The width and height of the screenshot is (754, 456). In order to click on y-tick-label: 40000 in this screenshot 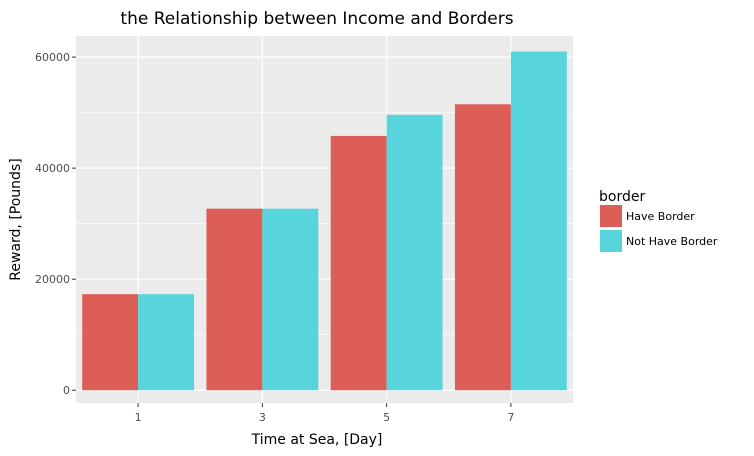, I will do `click(52, 168)`.